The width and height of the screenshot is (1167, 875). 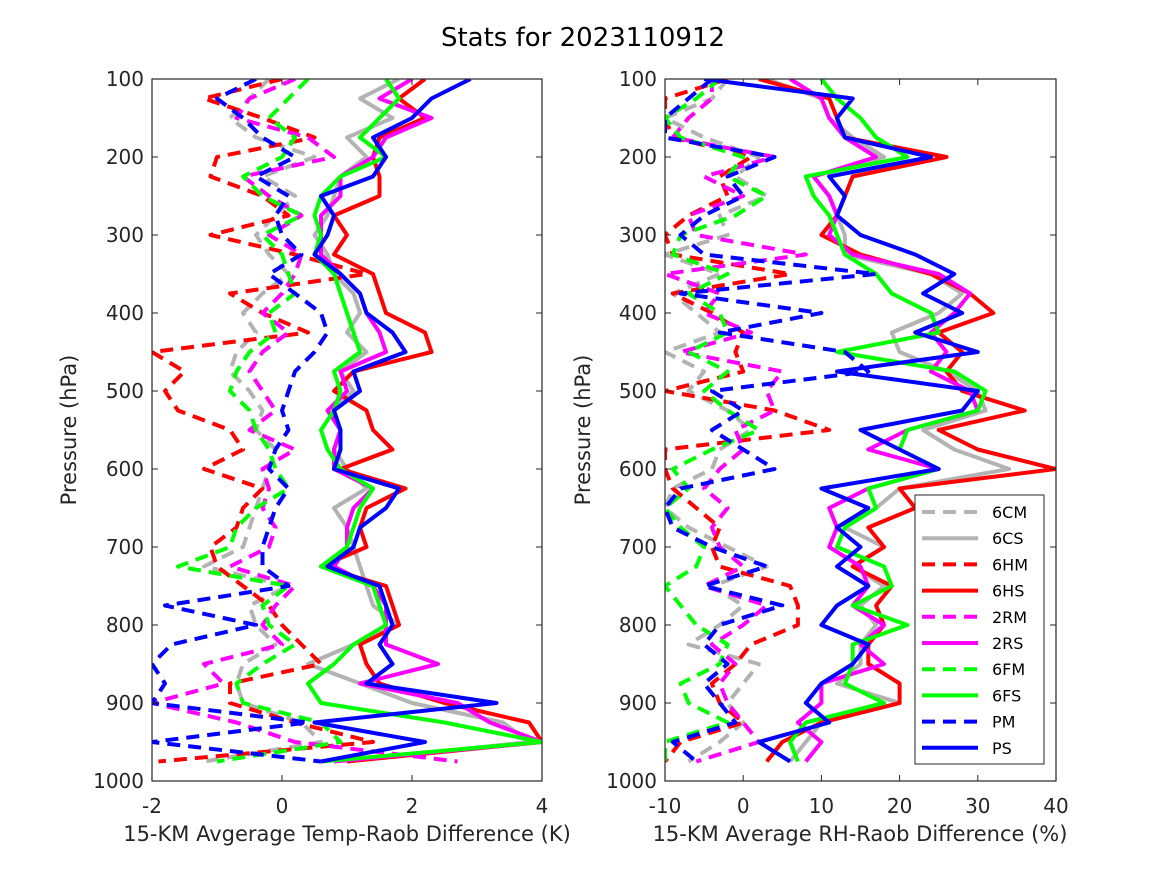 What do you see at coordinates (638, 703) in the screenshot?
I see `rh-y-tick-label: 900` at bounding box center [638, 703].